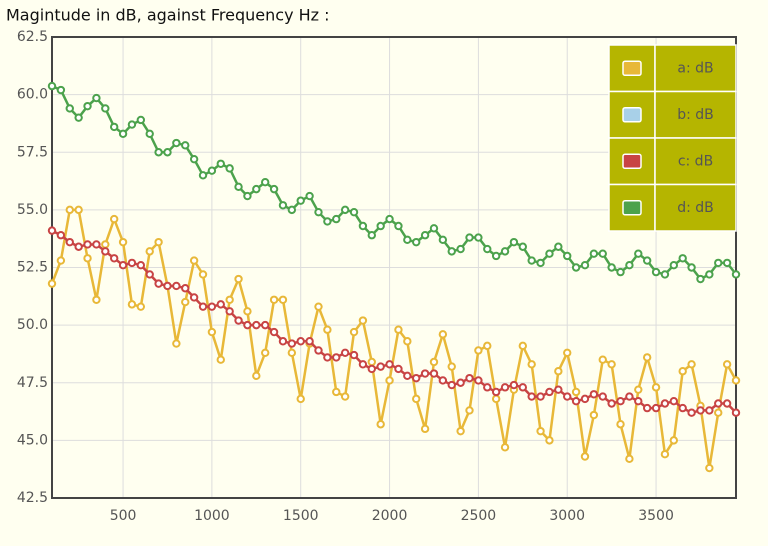  Describe the element at coordinates (695, 207) in the screenshot. I see `legend-cell` at that location.